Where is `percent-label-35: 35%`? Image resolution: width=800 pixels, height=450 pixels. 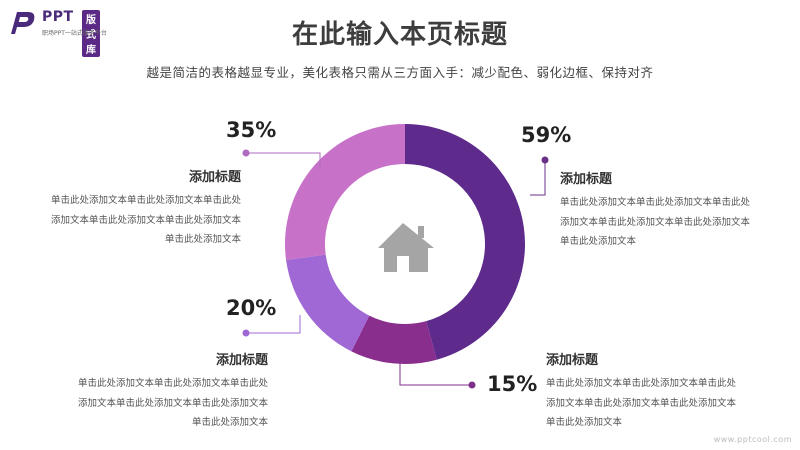
percent-label-35: 35% is located at coordinates (251, 130).